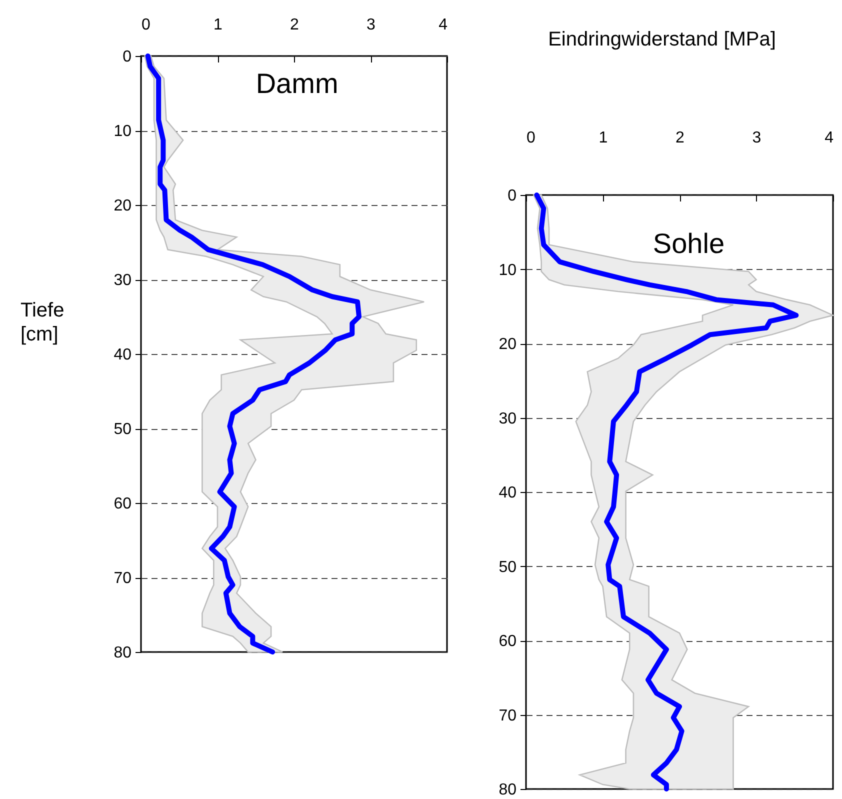 This screenshot has width=842, height=799. I want to click on y-axis-title: Tiefe [cm], so click(42, 323).